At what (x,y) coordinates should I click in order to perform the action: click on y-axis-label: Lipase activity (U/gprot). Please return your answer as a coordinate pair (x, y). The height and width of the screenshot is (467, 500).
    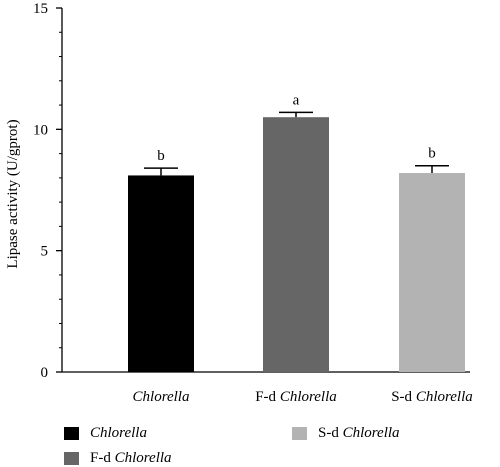
    Looking at the image, I should click on (13, 193).